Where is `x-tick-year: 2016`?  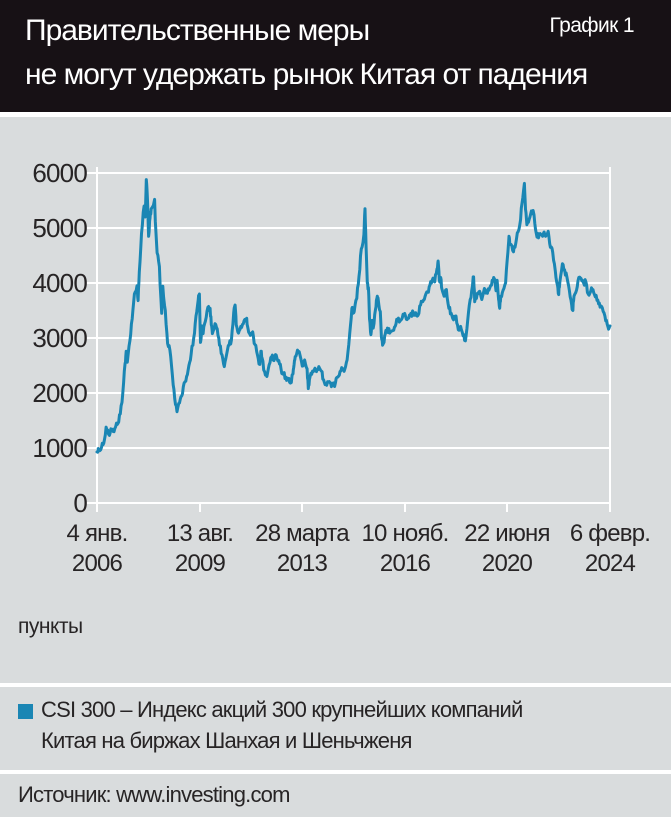 x-tick-year: 2016 is located at coordinates (405, 563).